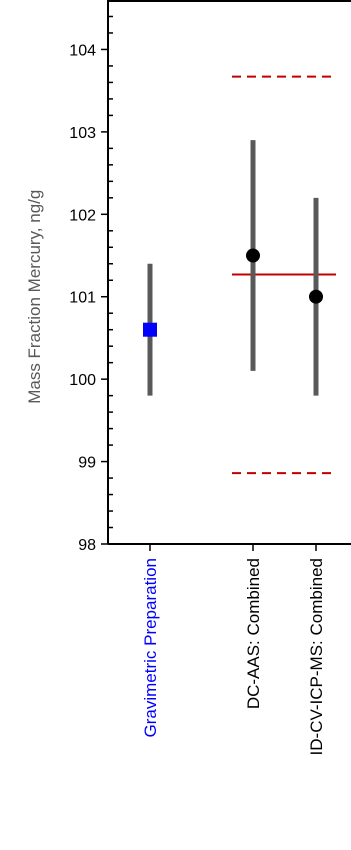  Describe the element at coordinates (253, 633) in the screenshot. I see `x-category-label: DC-AAS: Combined` at that location.